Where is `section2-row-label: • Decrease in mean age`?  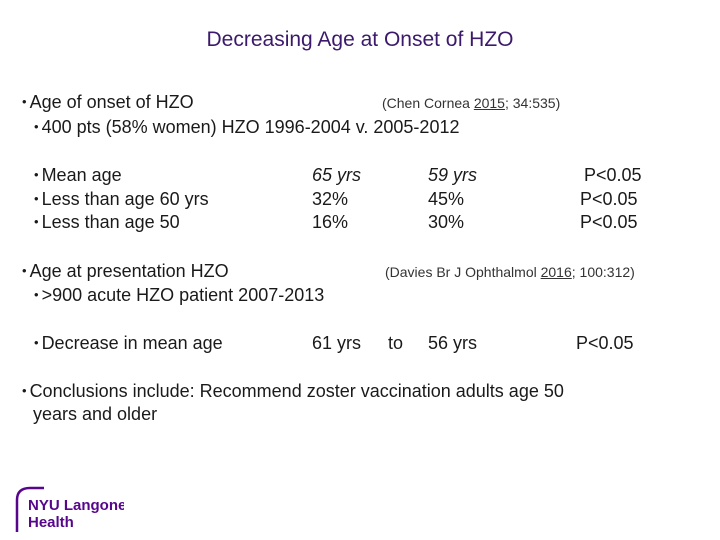 section2-row-label: • Decrease in mean age is located at coordinates (128, 343).